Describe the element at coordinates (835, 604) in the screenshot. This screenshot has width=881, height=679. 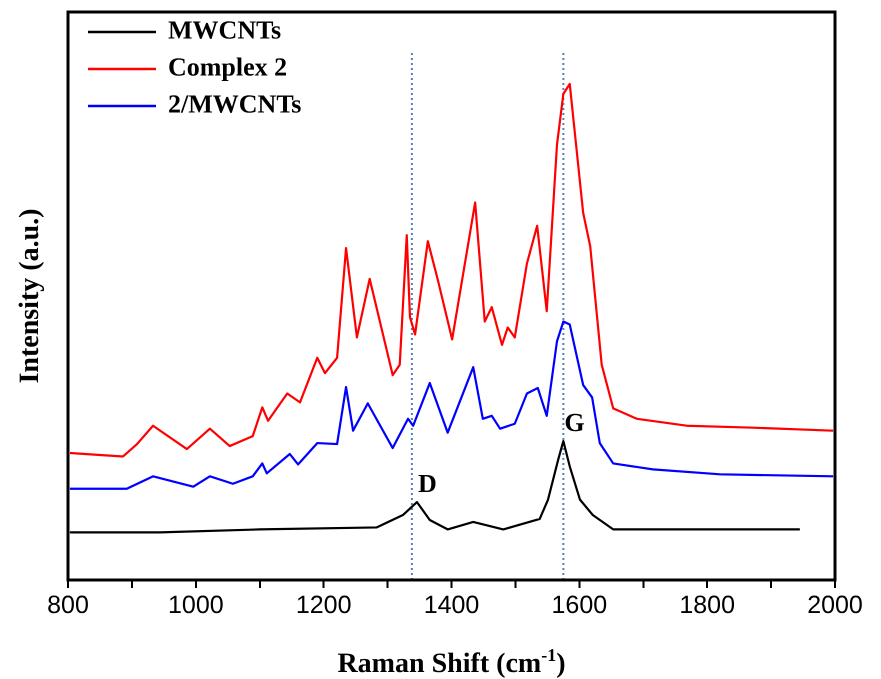
I see `x-tick-label: 2000` at that location.